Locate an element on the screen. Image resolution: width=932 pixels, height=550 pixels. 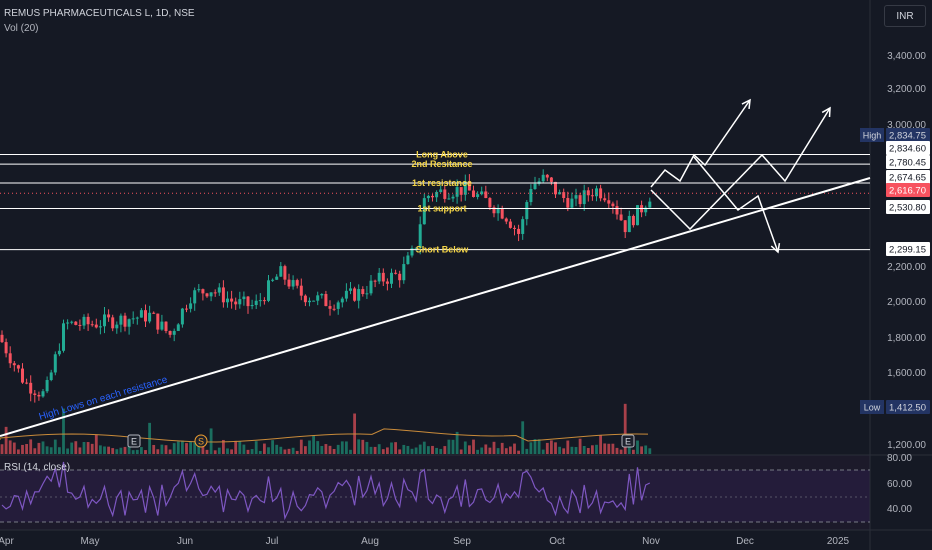
price-tag-label-bg is located at coordinates (872, 407).